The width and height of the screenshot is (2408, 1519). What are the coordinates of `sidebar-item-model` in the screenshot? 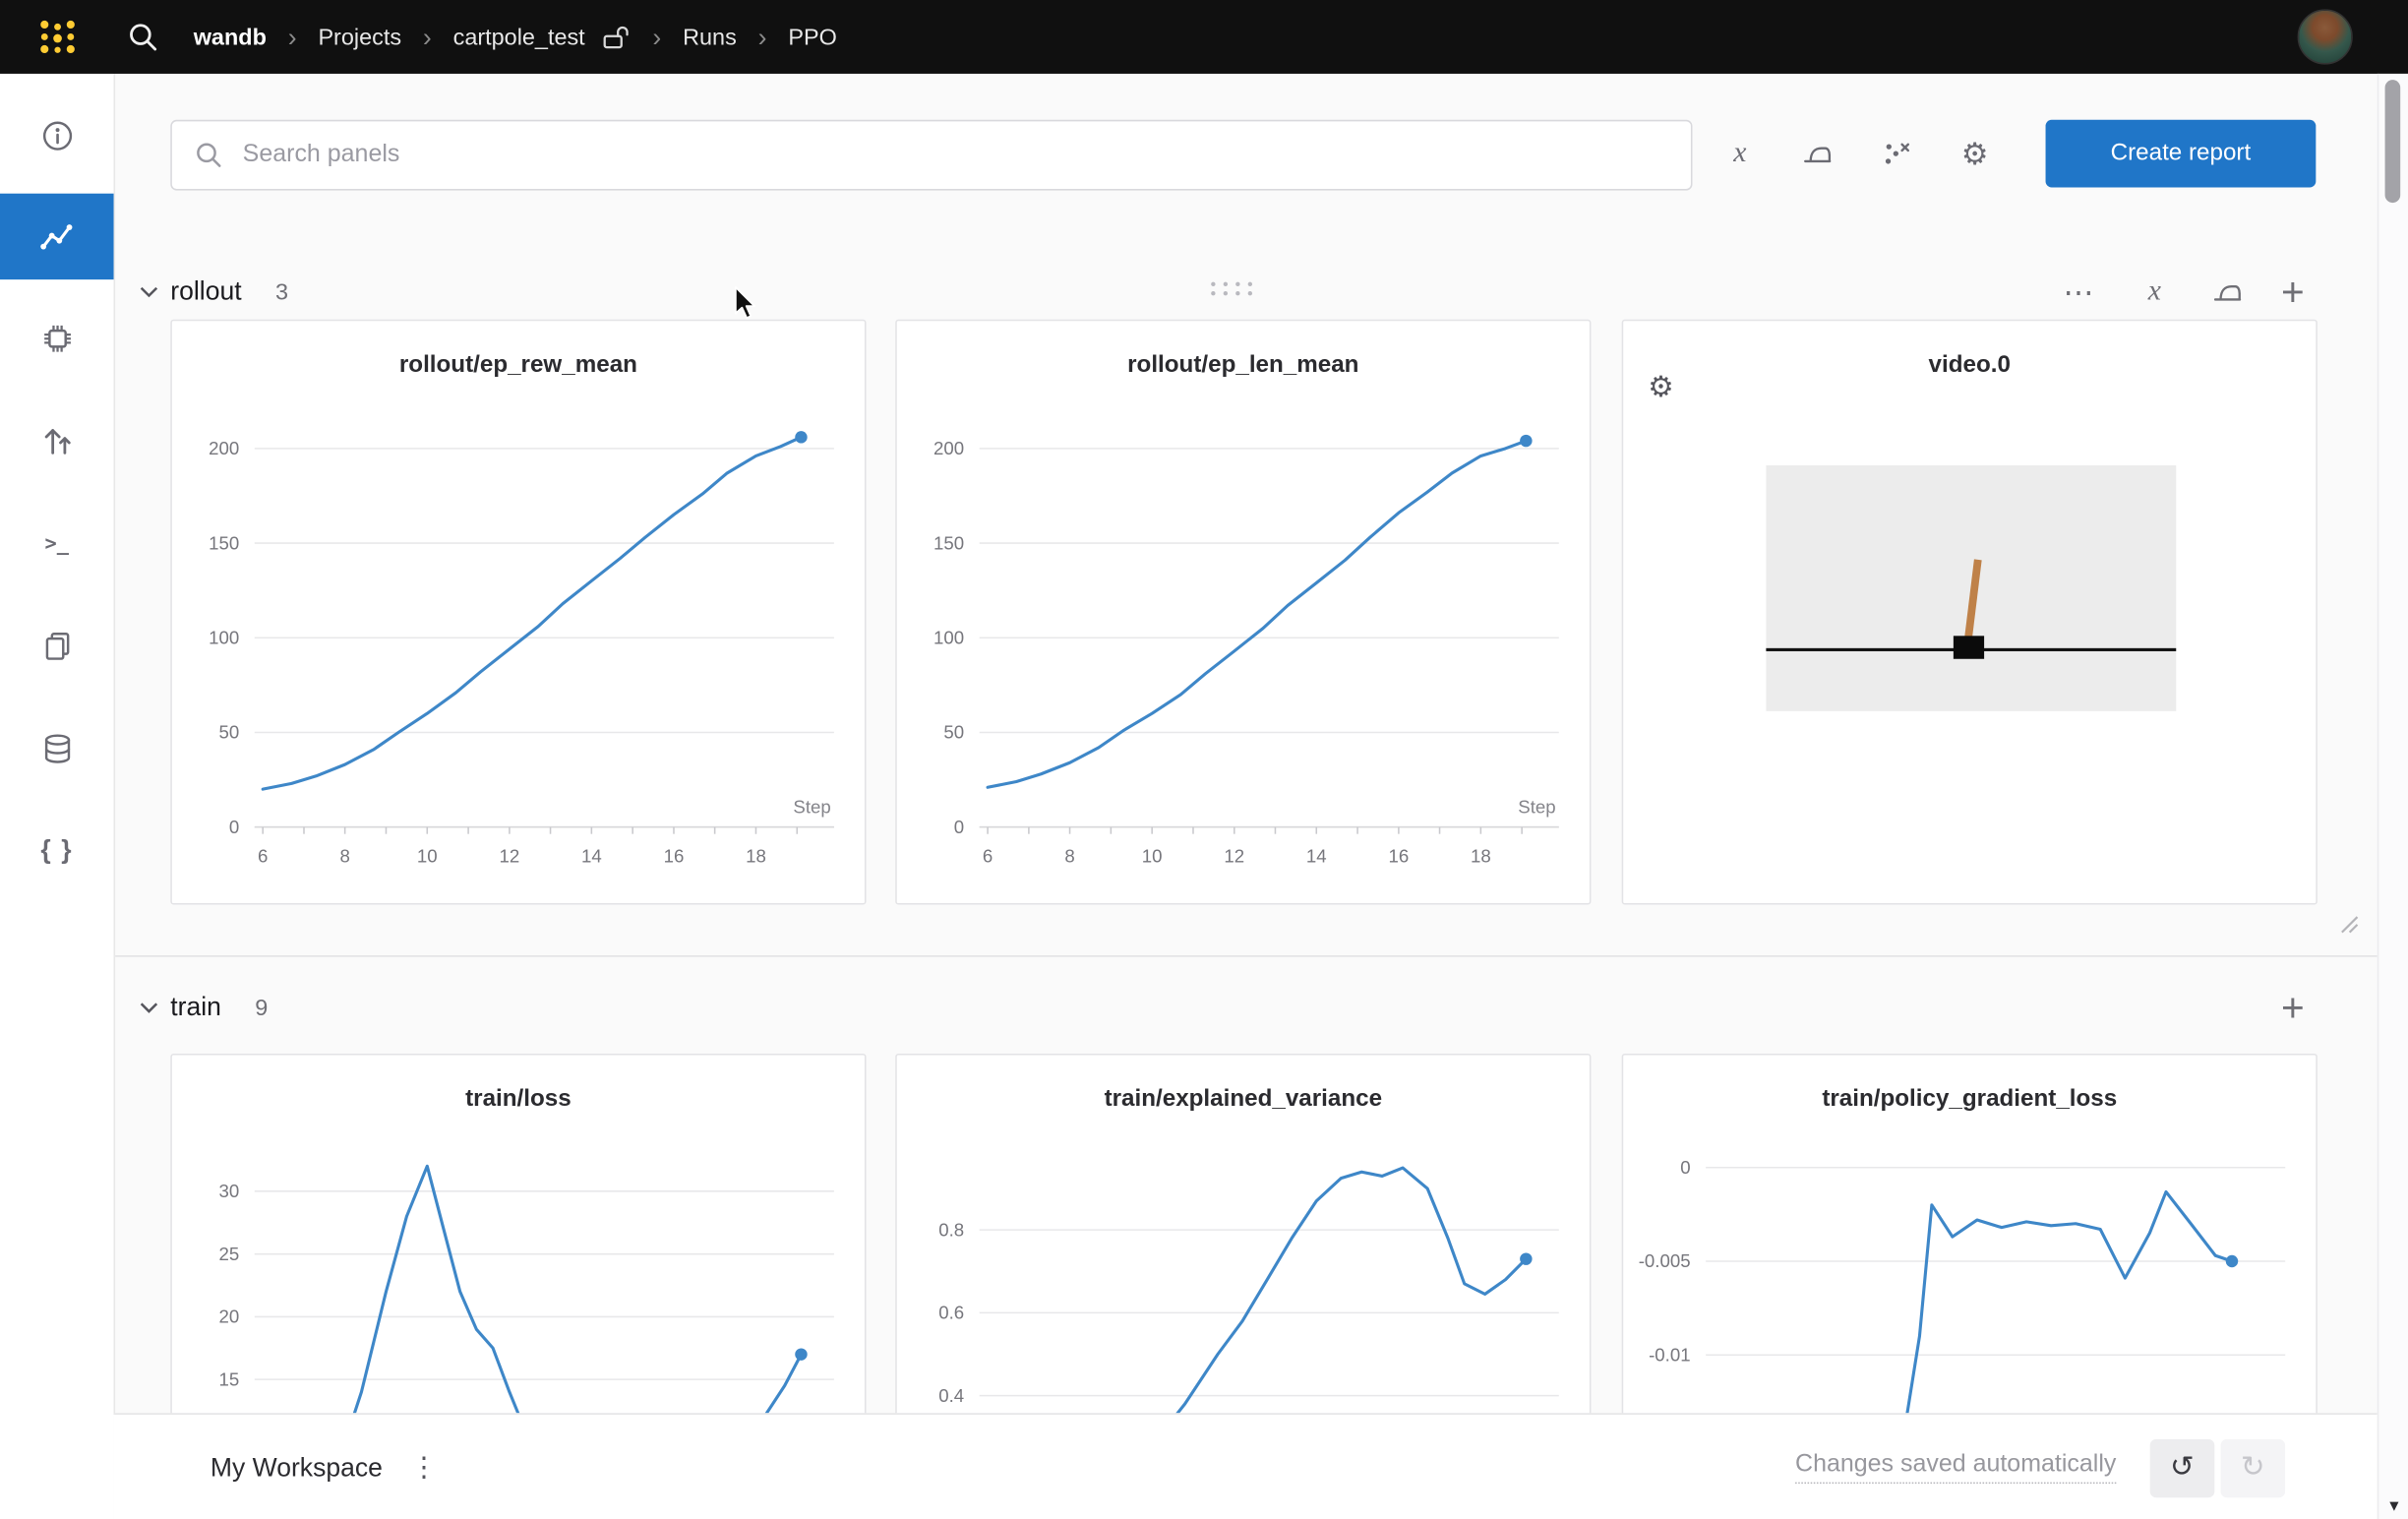 It's located at (57, 440).